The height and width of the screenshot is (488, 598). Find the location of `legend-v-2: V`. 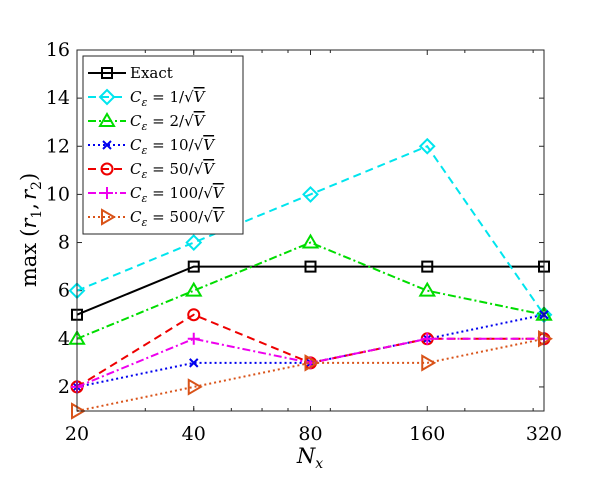

legend-v-2: V is located at coordinates (200, 121).